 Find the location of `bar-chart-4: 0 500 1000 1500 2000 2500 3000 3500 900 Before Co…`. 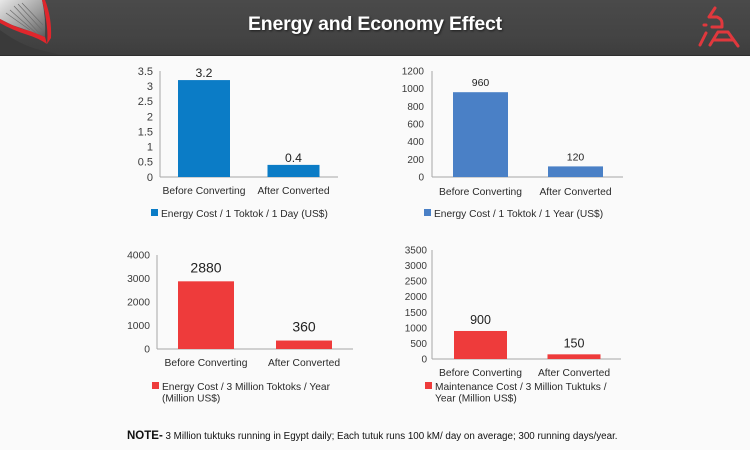

bar-chart-4: 0 500 1000 1500 2000 2500 3000 3500 900 Before Co… is located at coordinates (513, 325).